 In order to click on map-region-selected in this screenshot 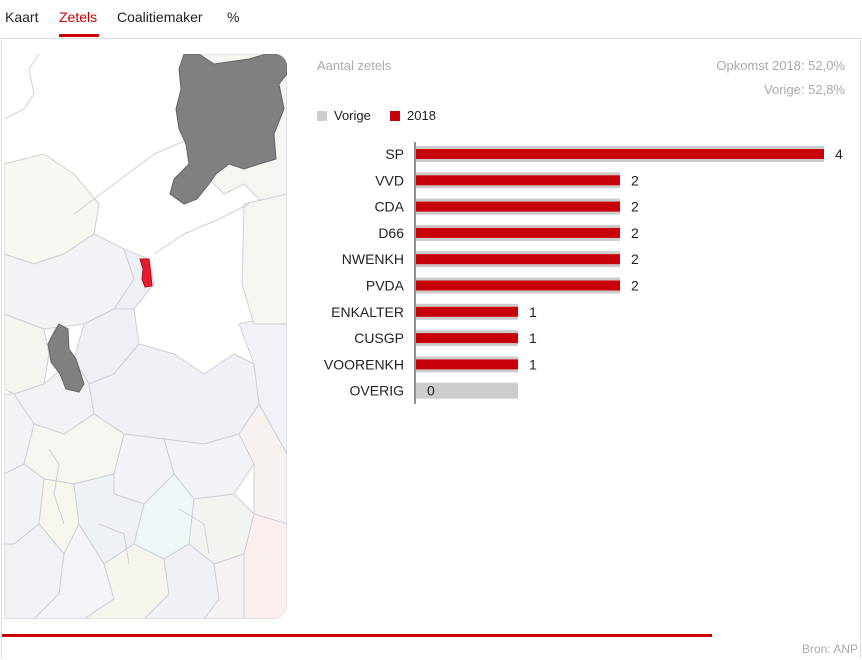, I will do `click(146, 273)`.